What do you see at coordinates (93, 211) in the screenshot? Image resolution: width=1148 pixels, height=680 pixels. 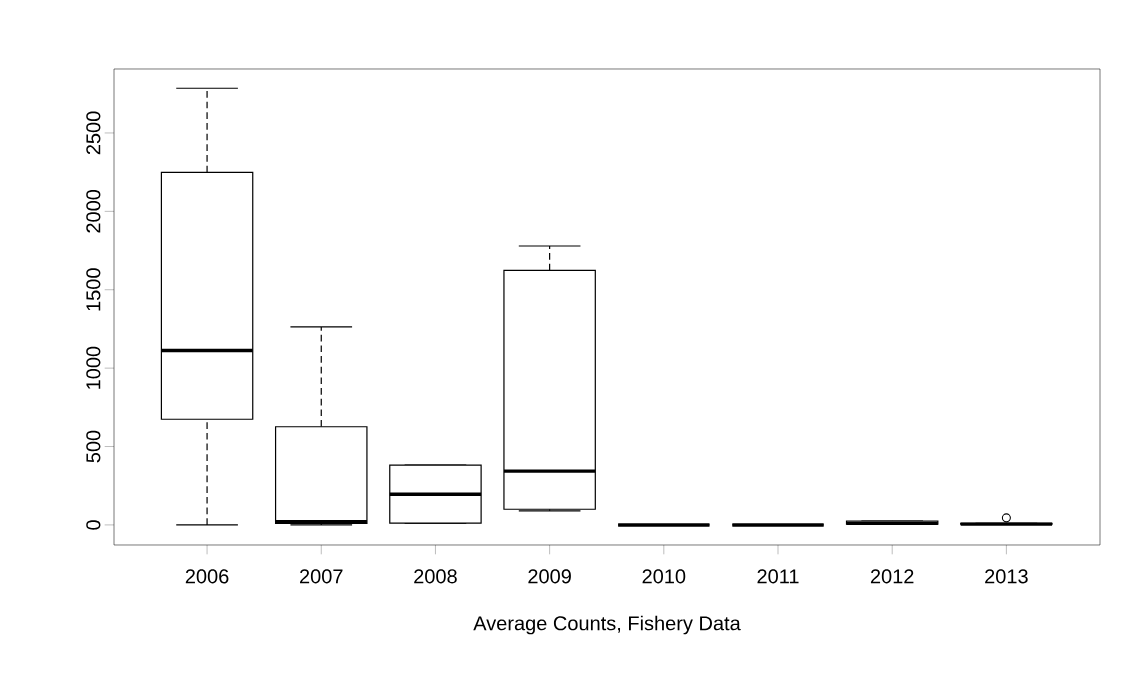 I see `y-tick-label: 2000` at bounding box center [93, 211].